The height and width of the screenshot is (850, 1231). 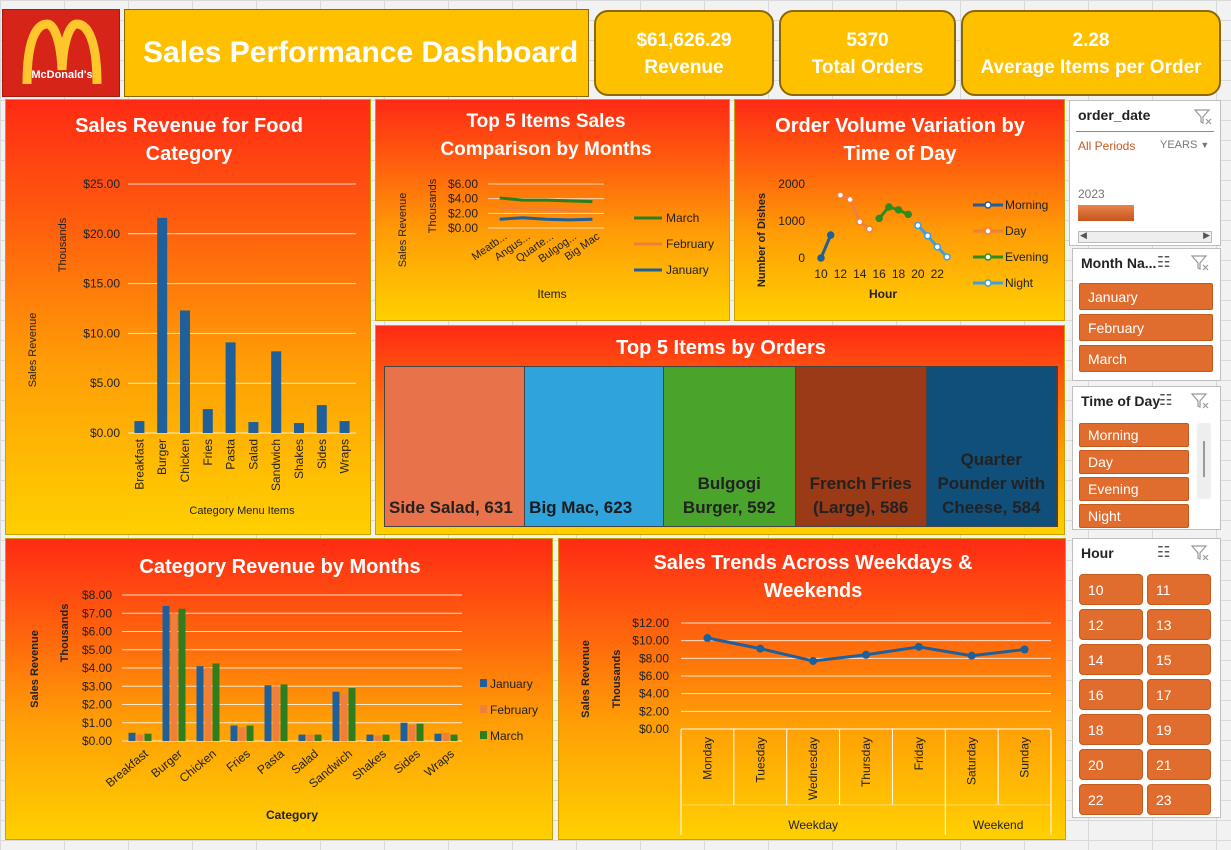 What do you see at coordinates (101, 234) in the screenshot?
I see `y-tick-label: $20.00` at bounding box center [101, 234].